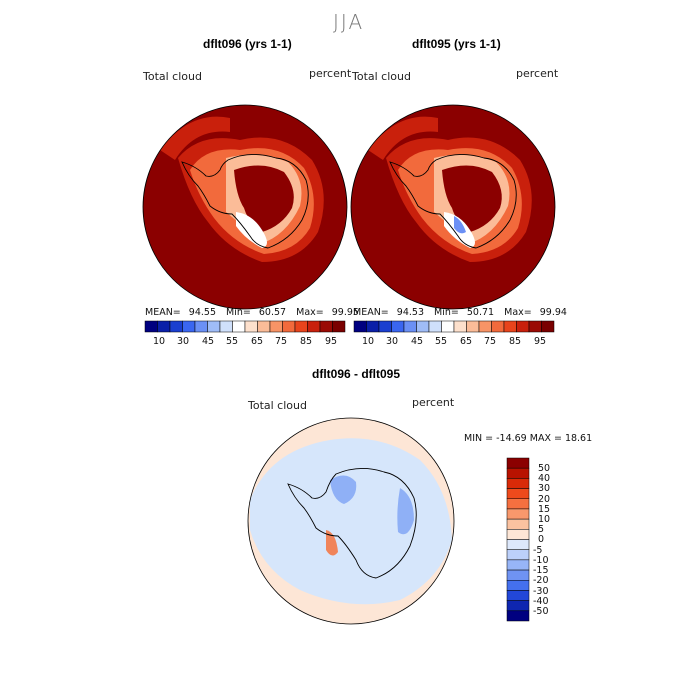 The width and height of the screenshot is (700, 700). Describe the element at coordinates (490, 341) in the screenshot. I see `right-colorbar-tick: 75` at that location.